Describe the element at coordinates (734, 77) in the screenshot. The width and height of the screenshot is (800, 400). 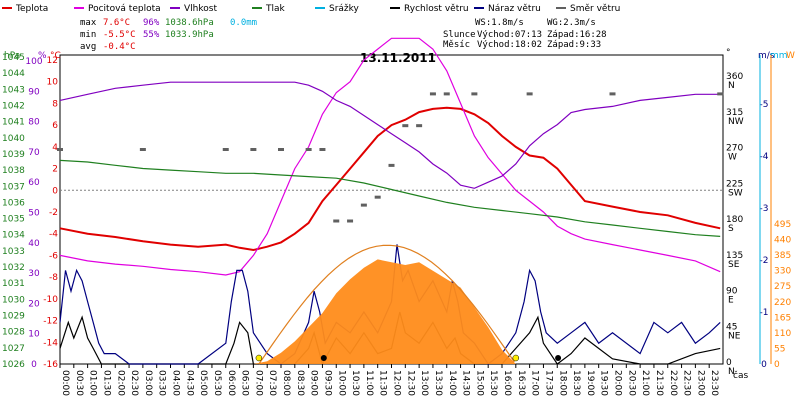
I see `dir-tick-value: 360` at that location.